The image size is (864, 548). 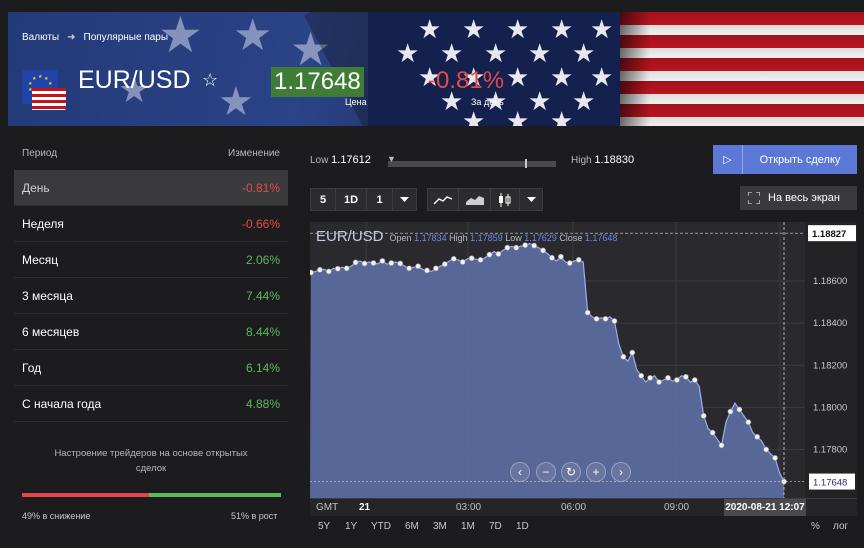 What do you see at coordinates (151, 368) in the screenshot?
I see `performance-row: Год 6.14%` at bounding box center [151, 368].